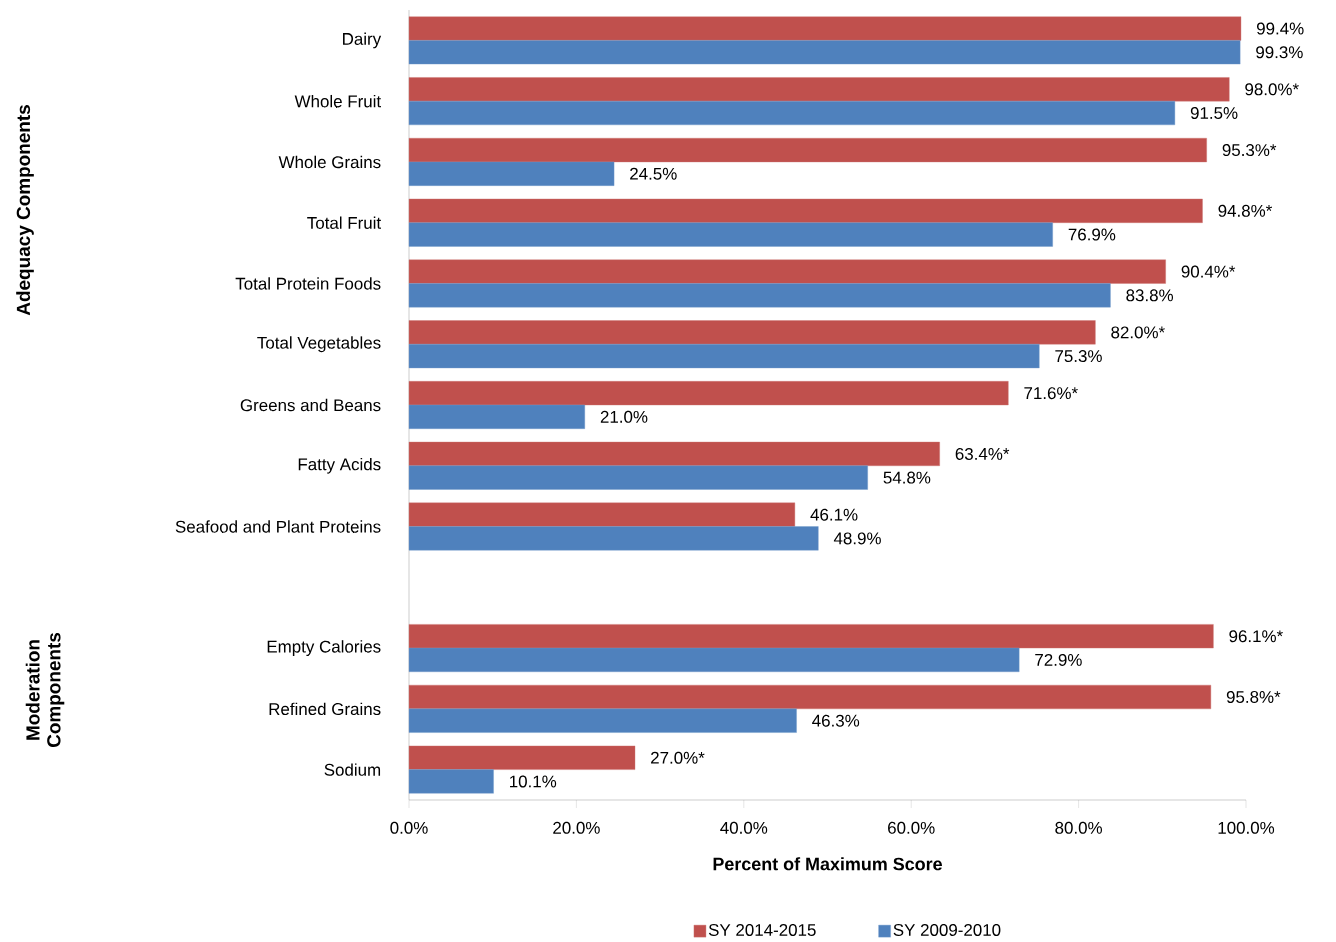 The height and width of the screenshot is (942, 1336). I want to click on data-label: 99.4%, so click(1280, 28).